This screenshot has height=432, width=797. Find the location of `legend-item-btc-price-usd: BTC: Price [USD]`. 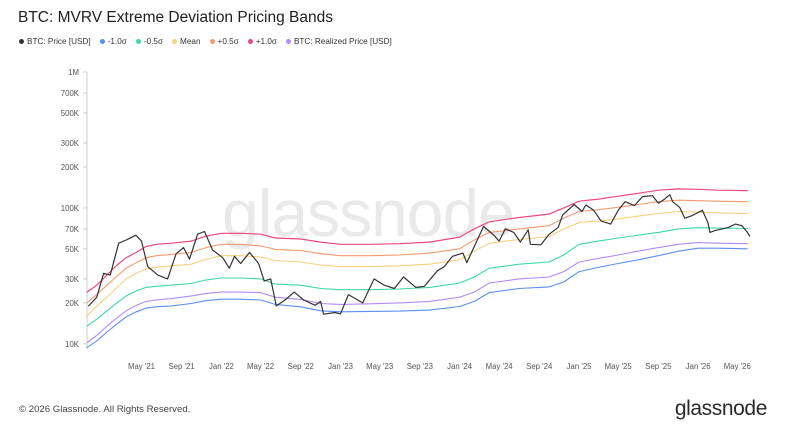

legend-item-btc-price-usd: BTC: Price [USD] is located at coordinates (55, 41).